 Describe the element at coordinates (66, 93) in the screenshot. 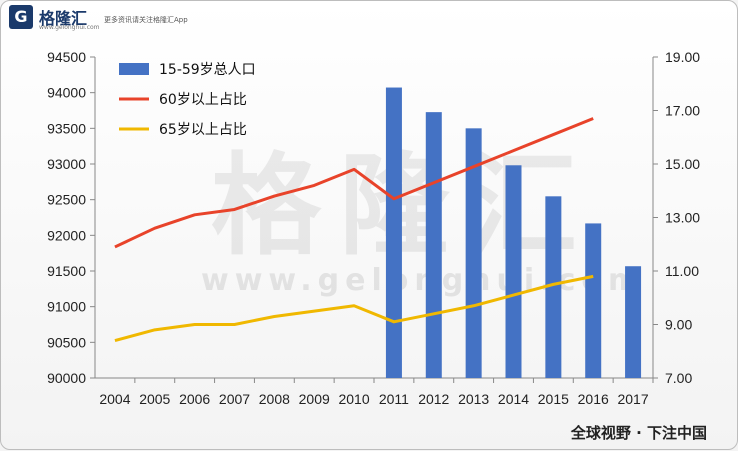

I see `left-tick-label: 94000` at that location.